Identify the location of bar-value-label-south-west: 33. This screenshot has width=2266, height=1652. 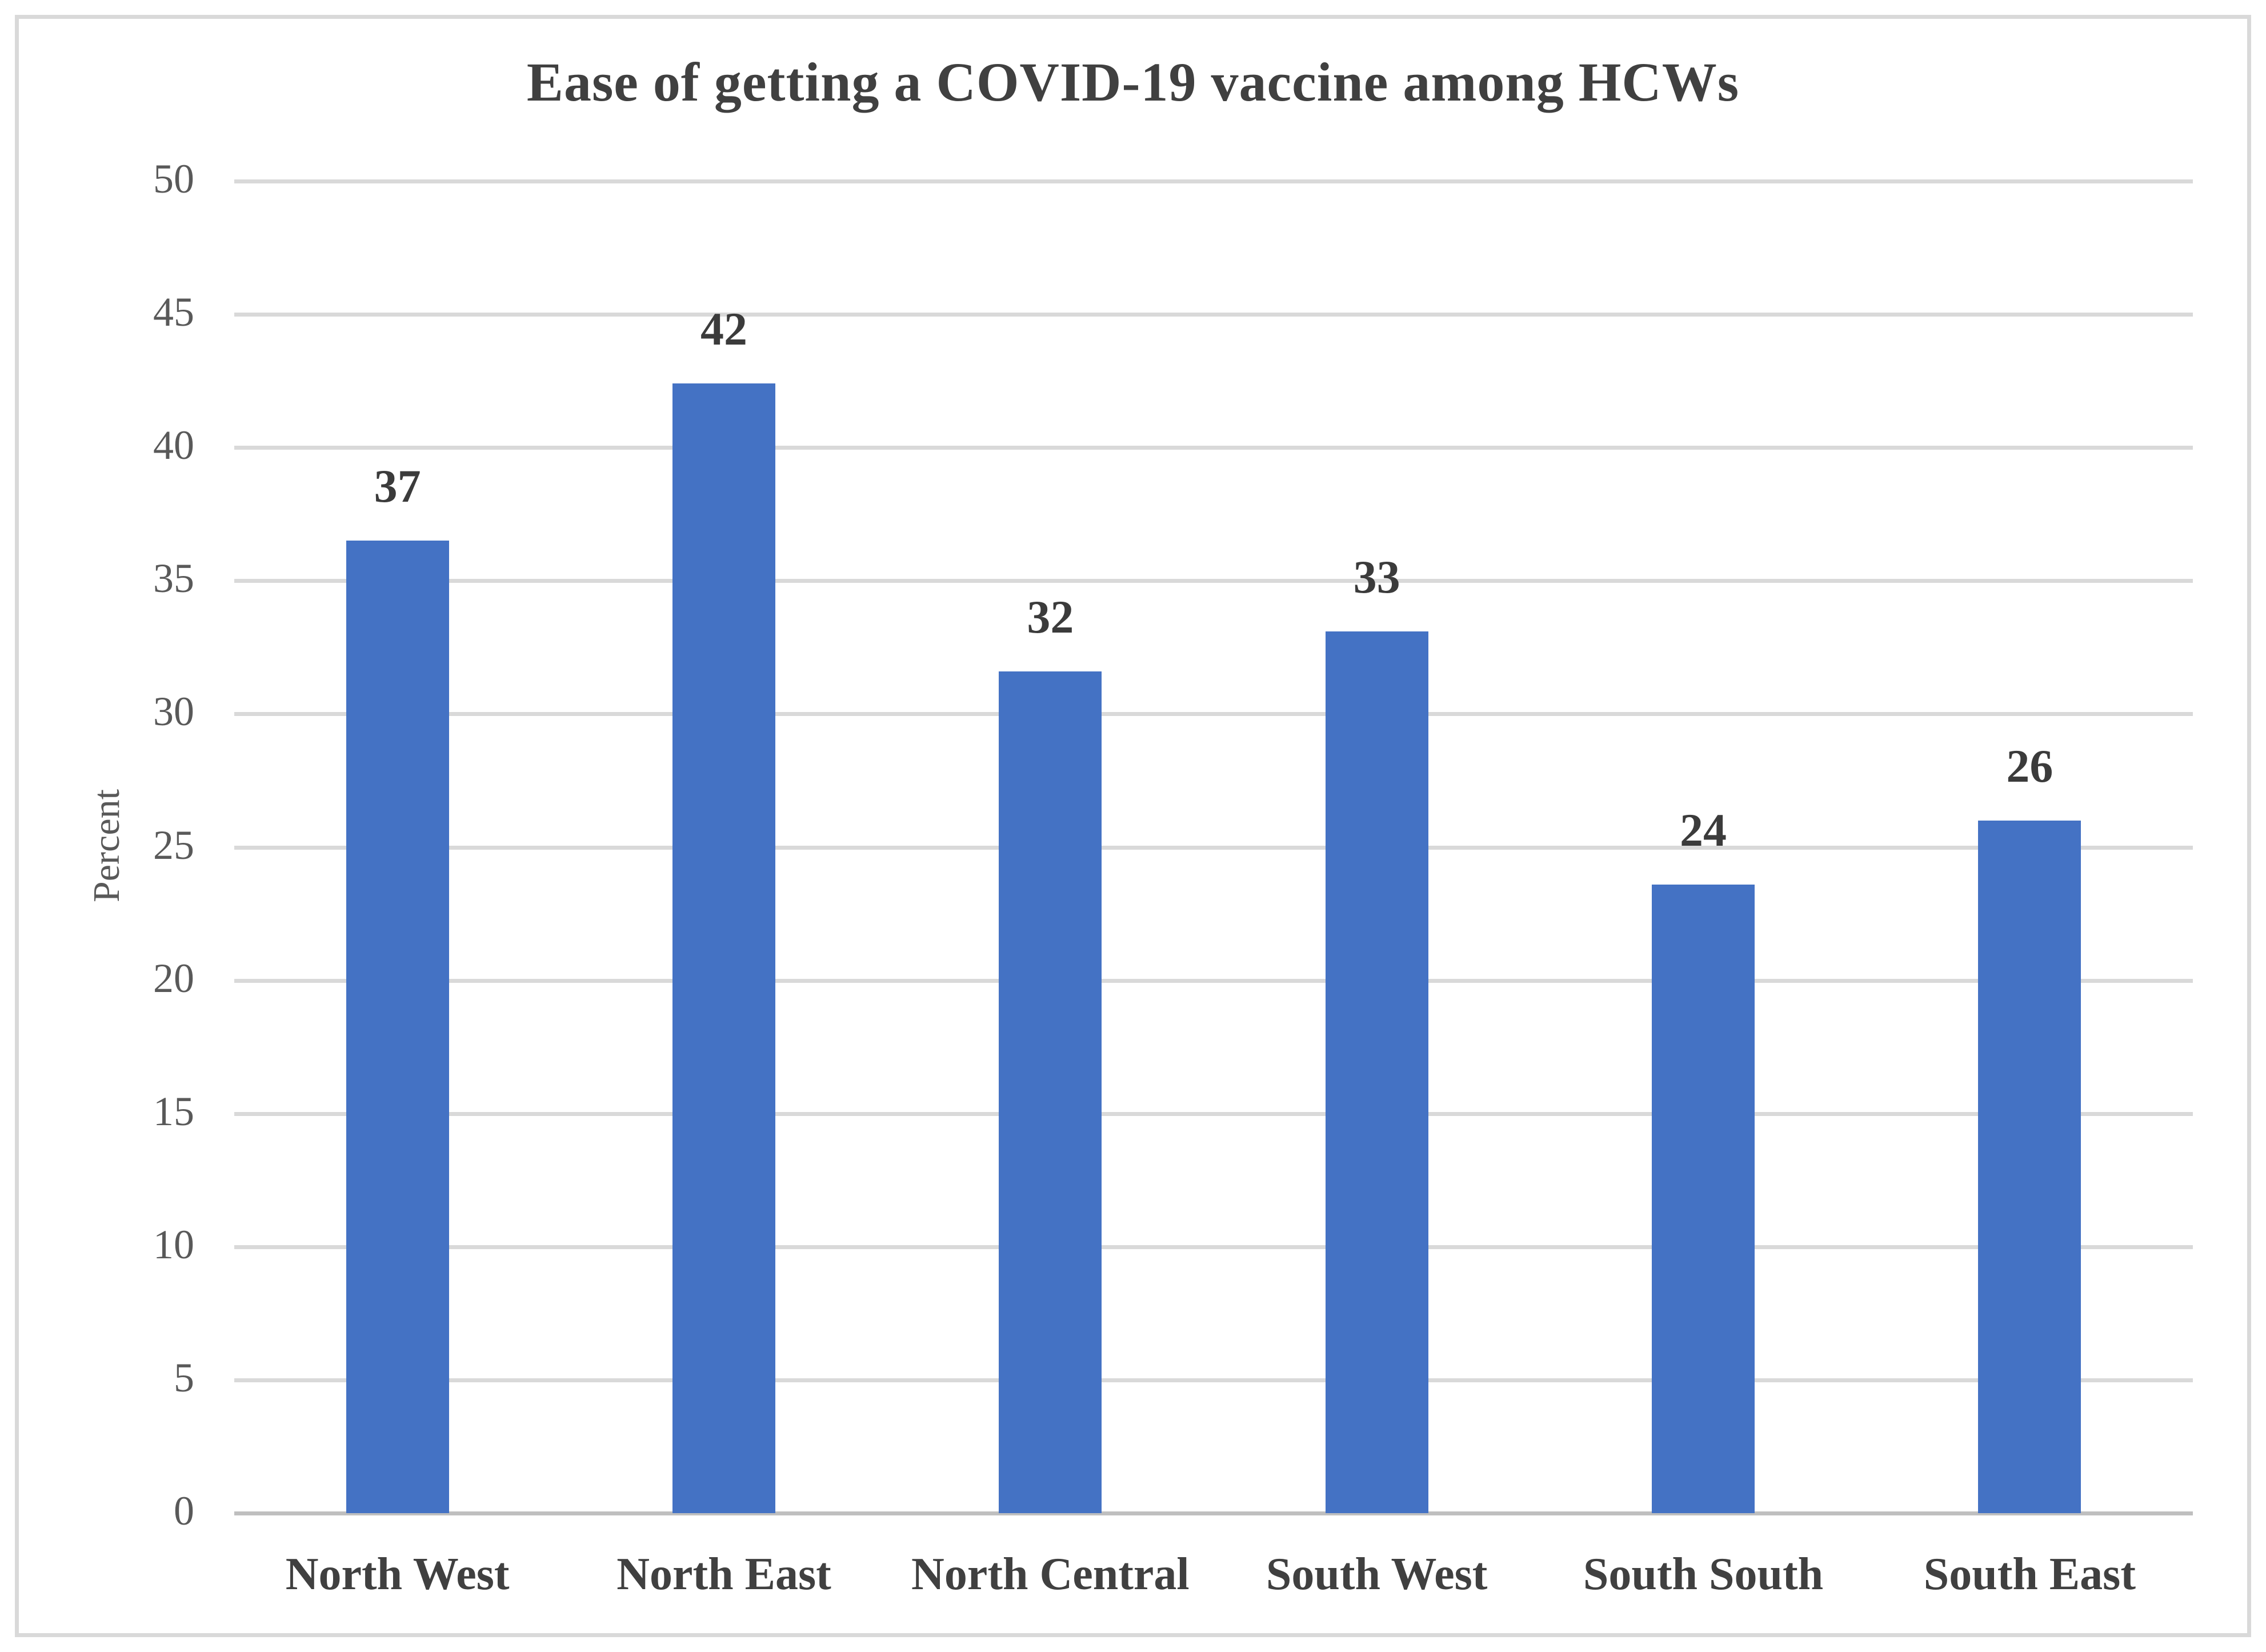
(1377, 576).